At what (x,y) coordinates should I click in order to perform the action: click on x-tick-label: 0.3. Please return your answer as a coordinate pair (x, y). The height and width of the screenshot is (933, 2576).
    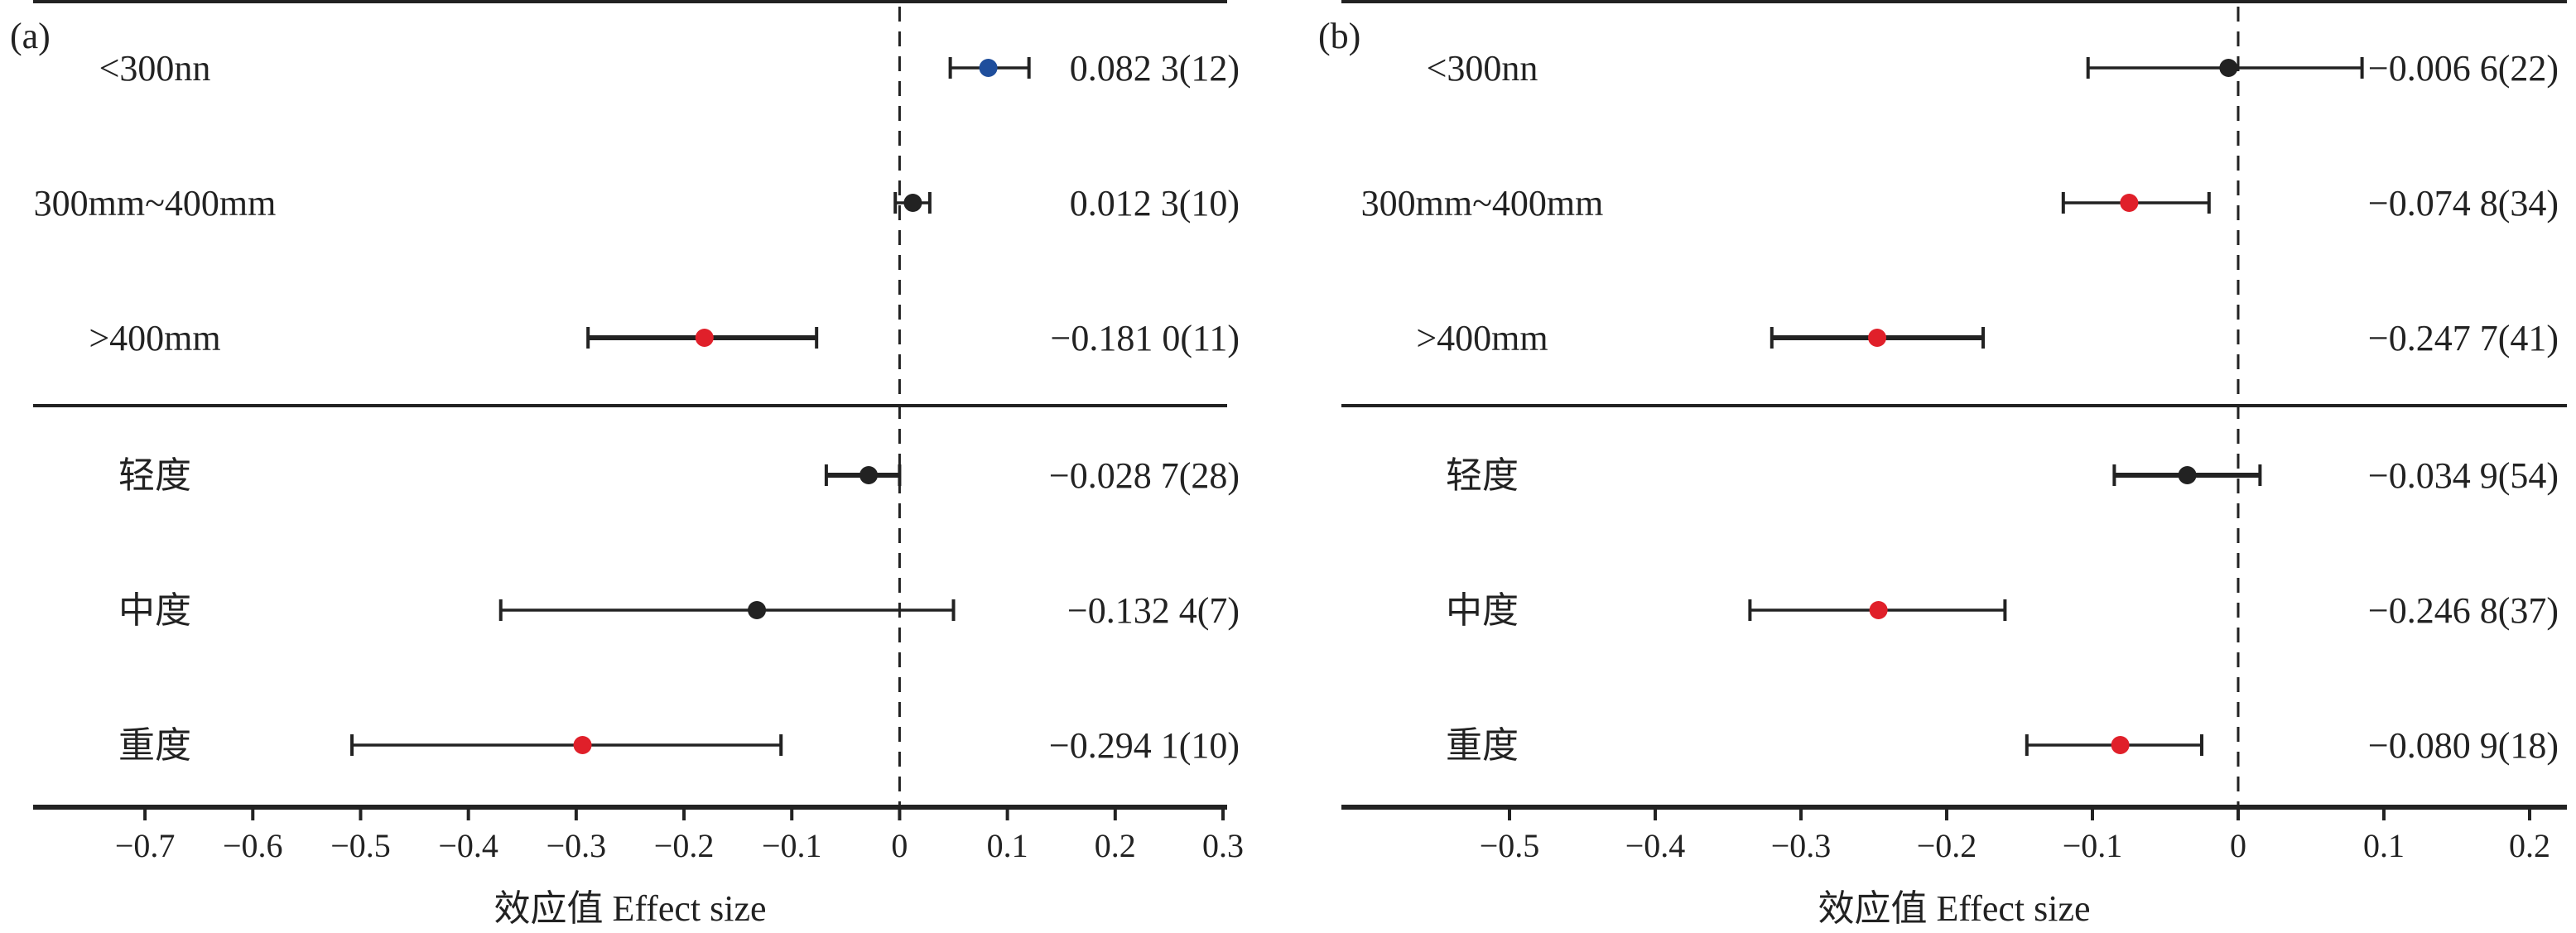
    Looking at the image, I should click on (1223, 845).